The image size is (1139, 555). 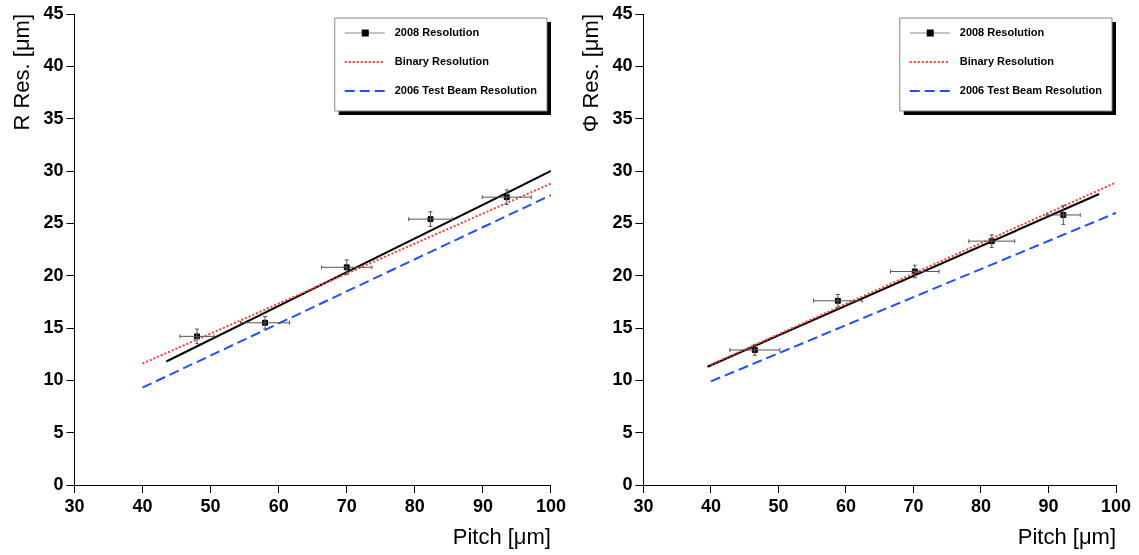 What do you see at coordinates (591, 73) in the screenshot?
I see `y-axis-title: Φ Res. [μm]` at bounding box center [591, 73].